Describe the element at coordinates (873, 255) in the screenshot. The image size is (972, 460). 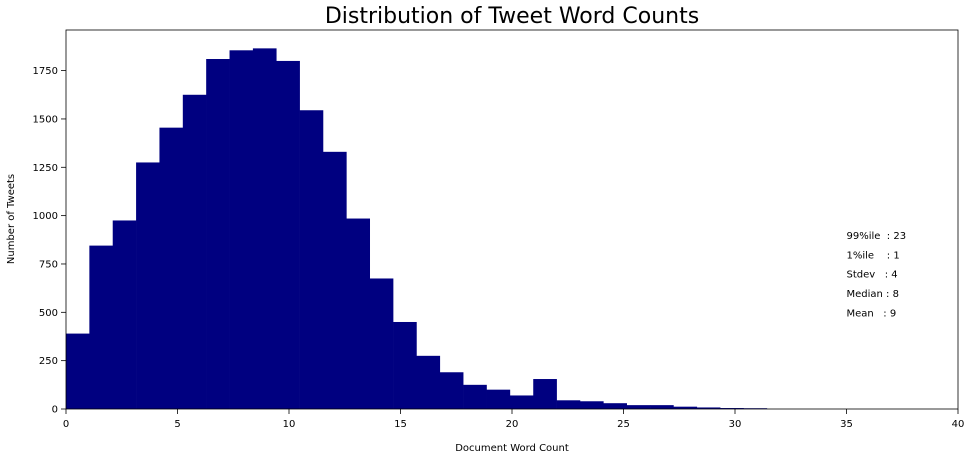
I see `stat-annotation-1: 1%ile : 1` at that location.